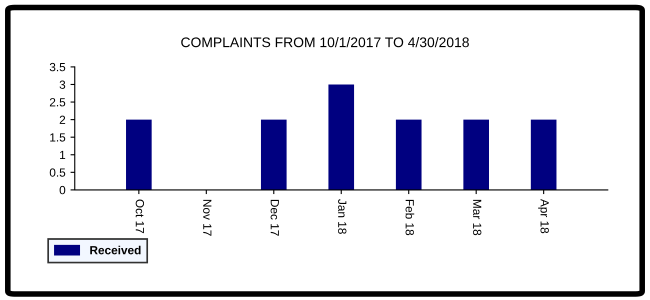 Image resolution: width=650 pixels, height=300 pixels. Describe the element at coordinates (140, 216) in the screenshot. I see `x-tick-label: Oct 17` at that location.